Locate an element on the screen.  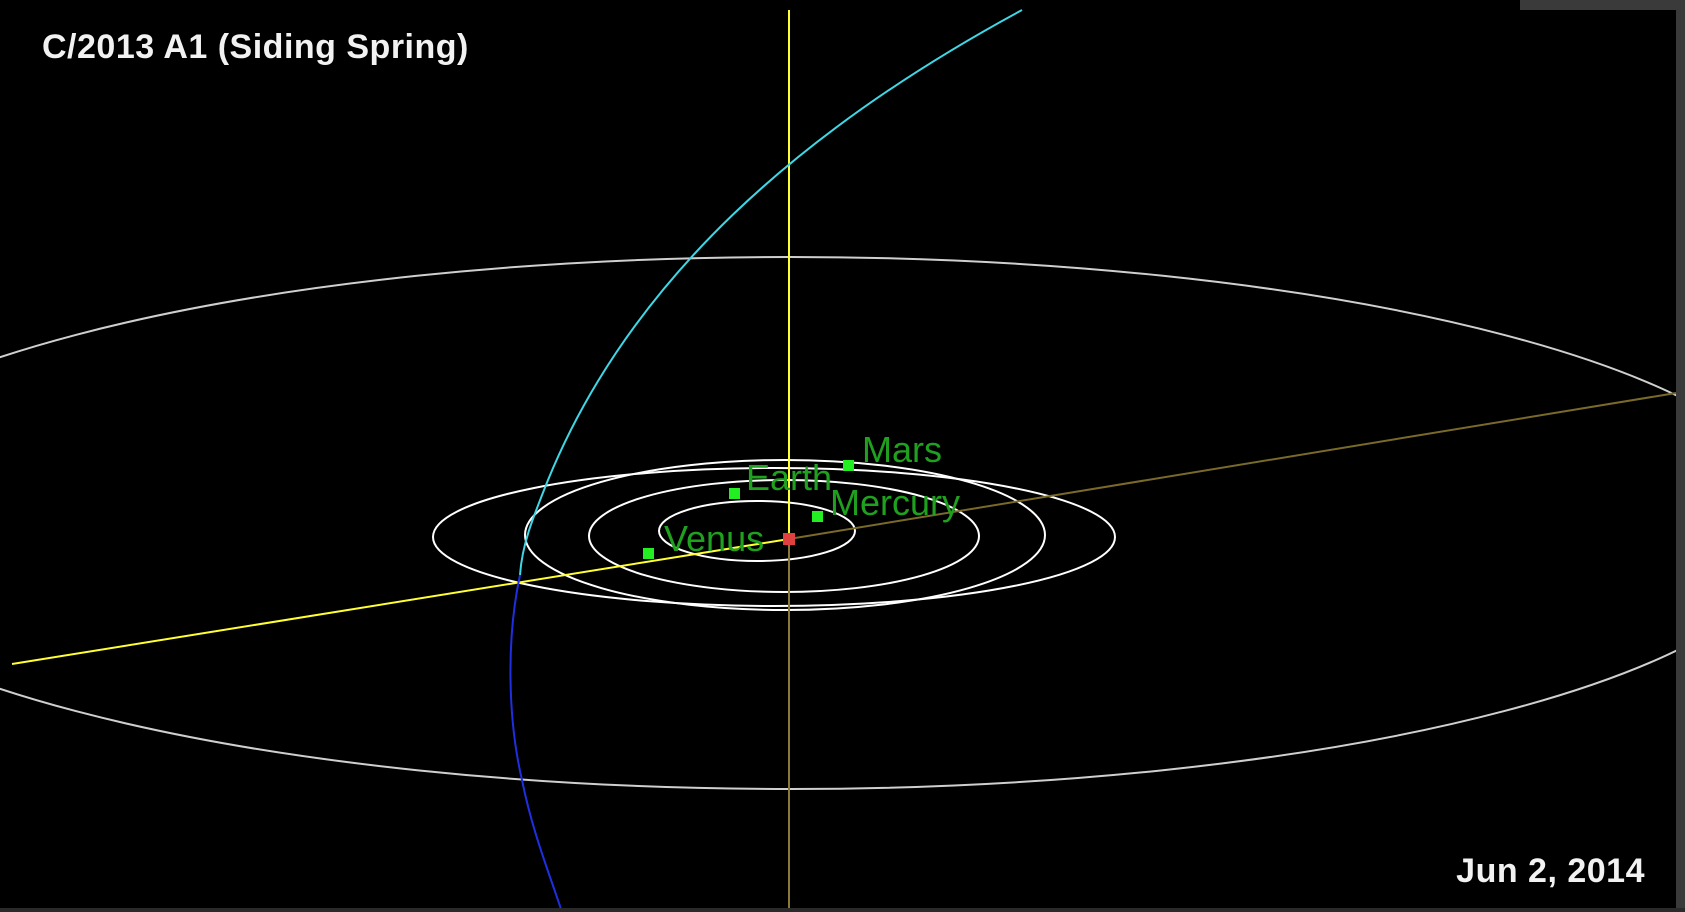
venus-orbit is located at coordinates (784, 536).